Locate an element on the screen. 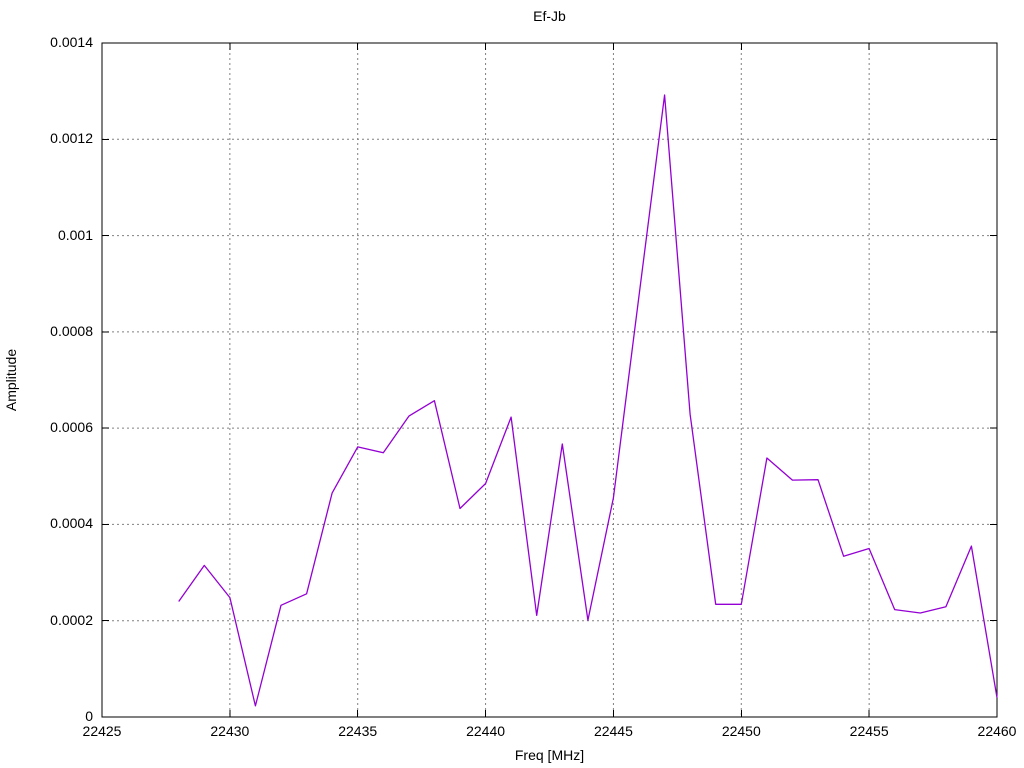 Image resolution: width=1024 pixels, height=768 pixels. y-tick-label: 0.001 is located at coordinates (75, 234).